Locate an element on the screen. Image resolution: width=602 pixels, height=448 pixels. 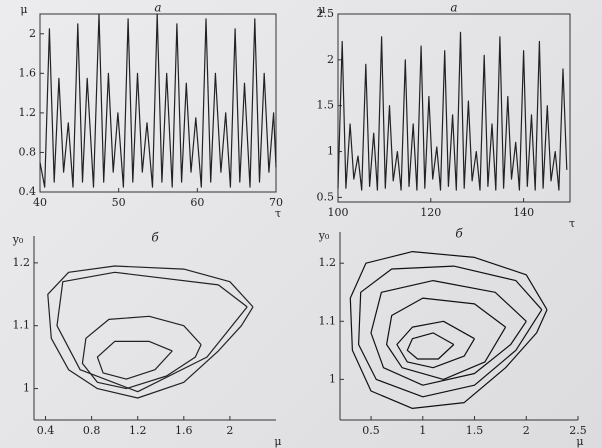
x-tick-label: 140 is located at coordinates (523, 212).